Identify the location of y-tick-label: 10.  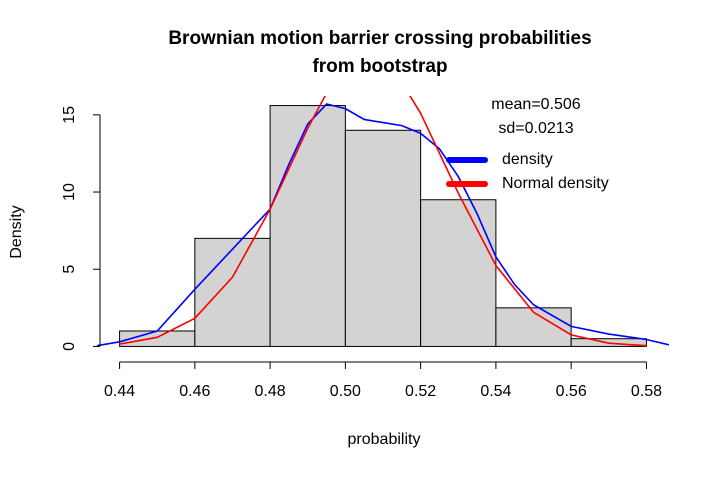
(69, 192).